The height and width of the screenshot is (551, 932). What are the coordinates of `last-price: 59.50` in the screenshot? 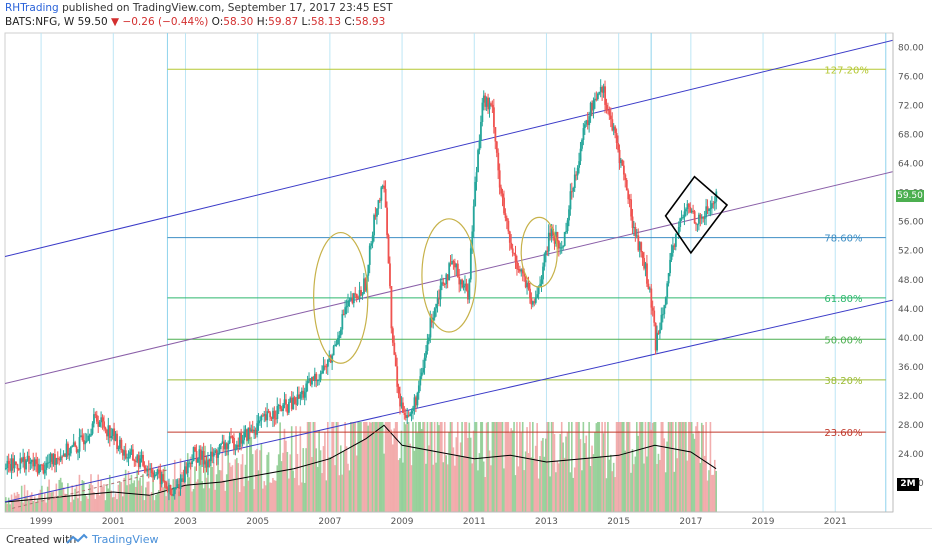 It's located at (92, 22).